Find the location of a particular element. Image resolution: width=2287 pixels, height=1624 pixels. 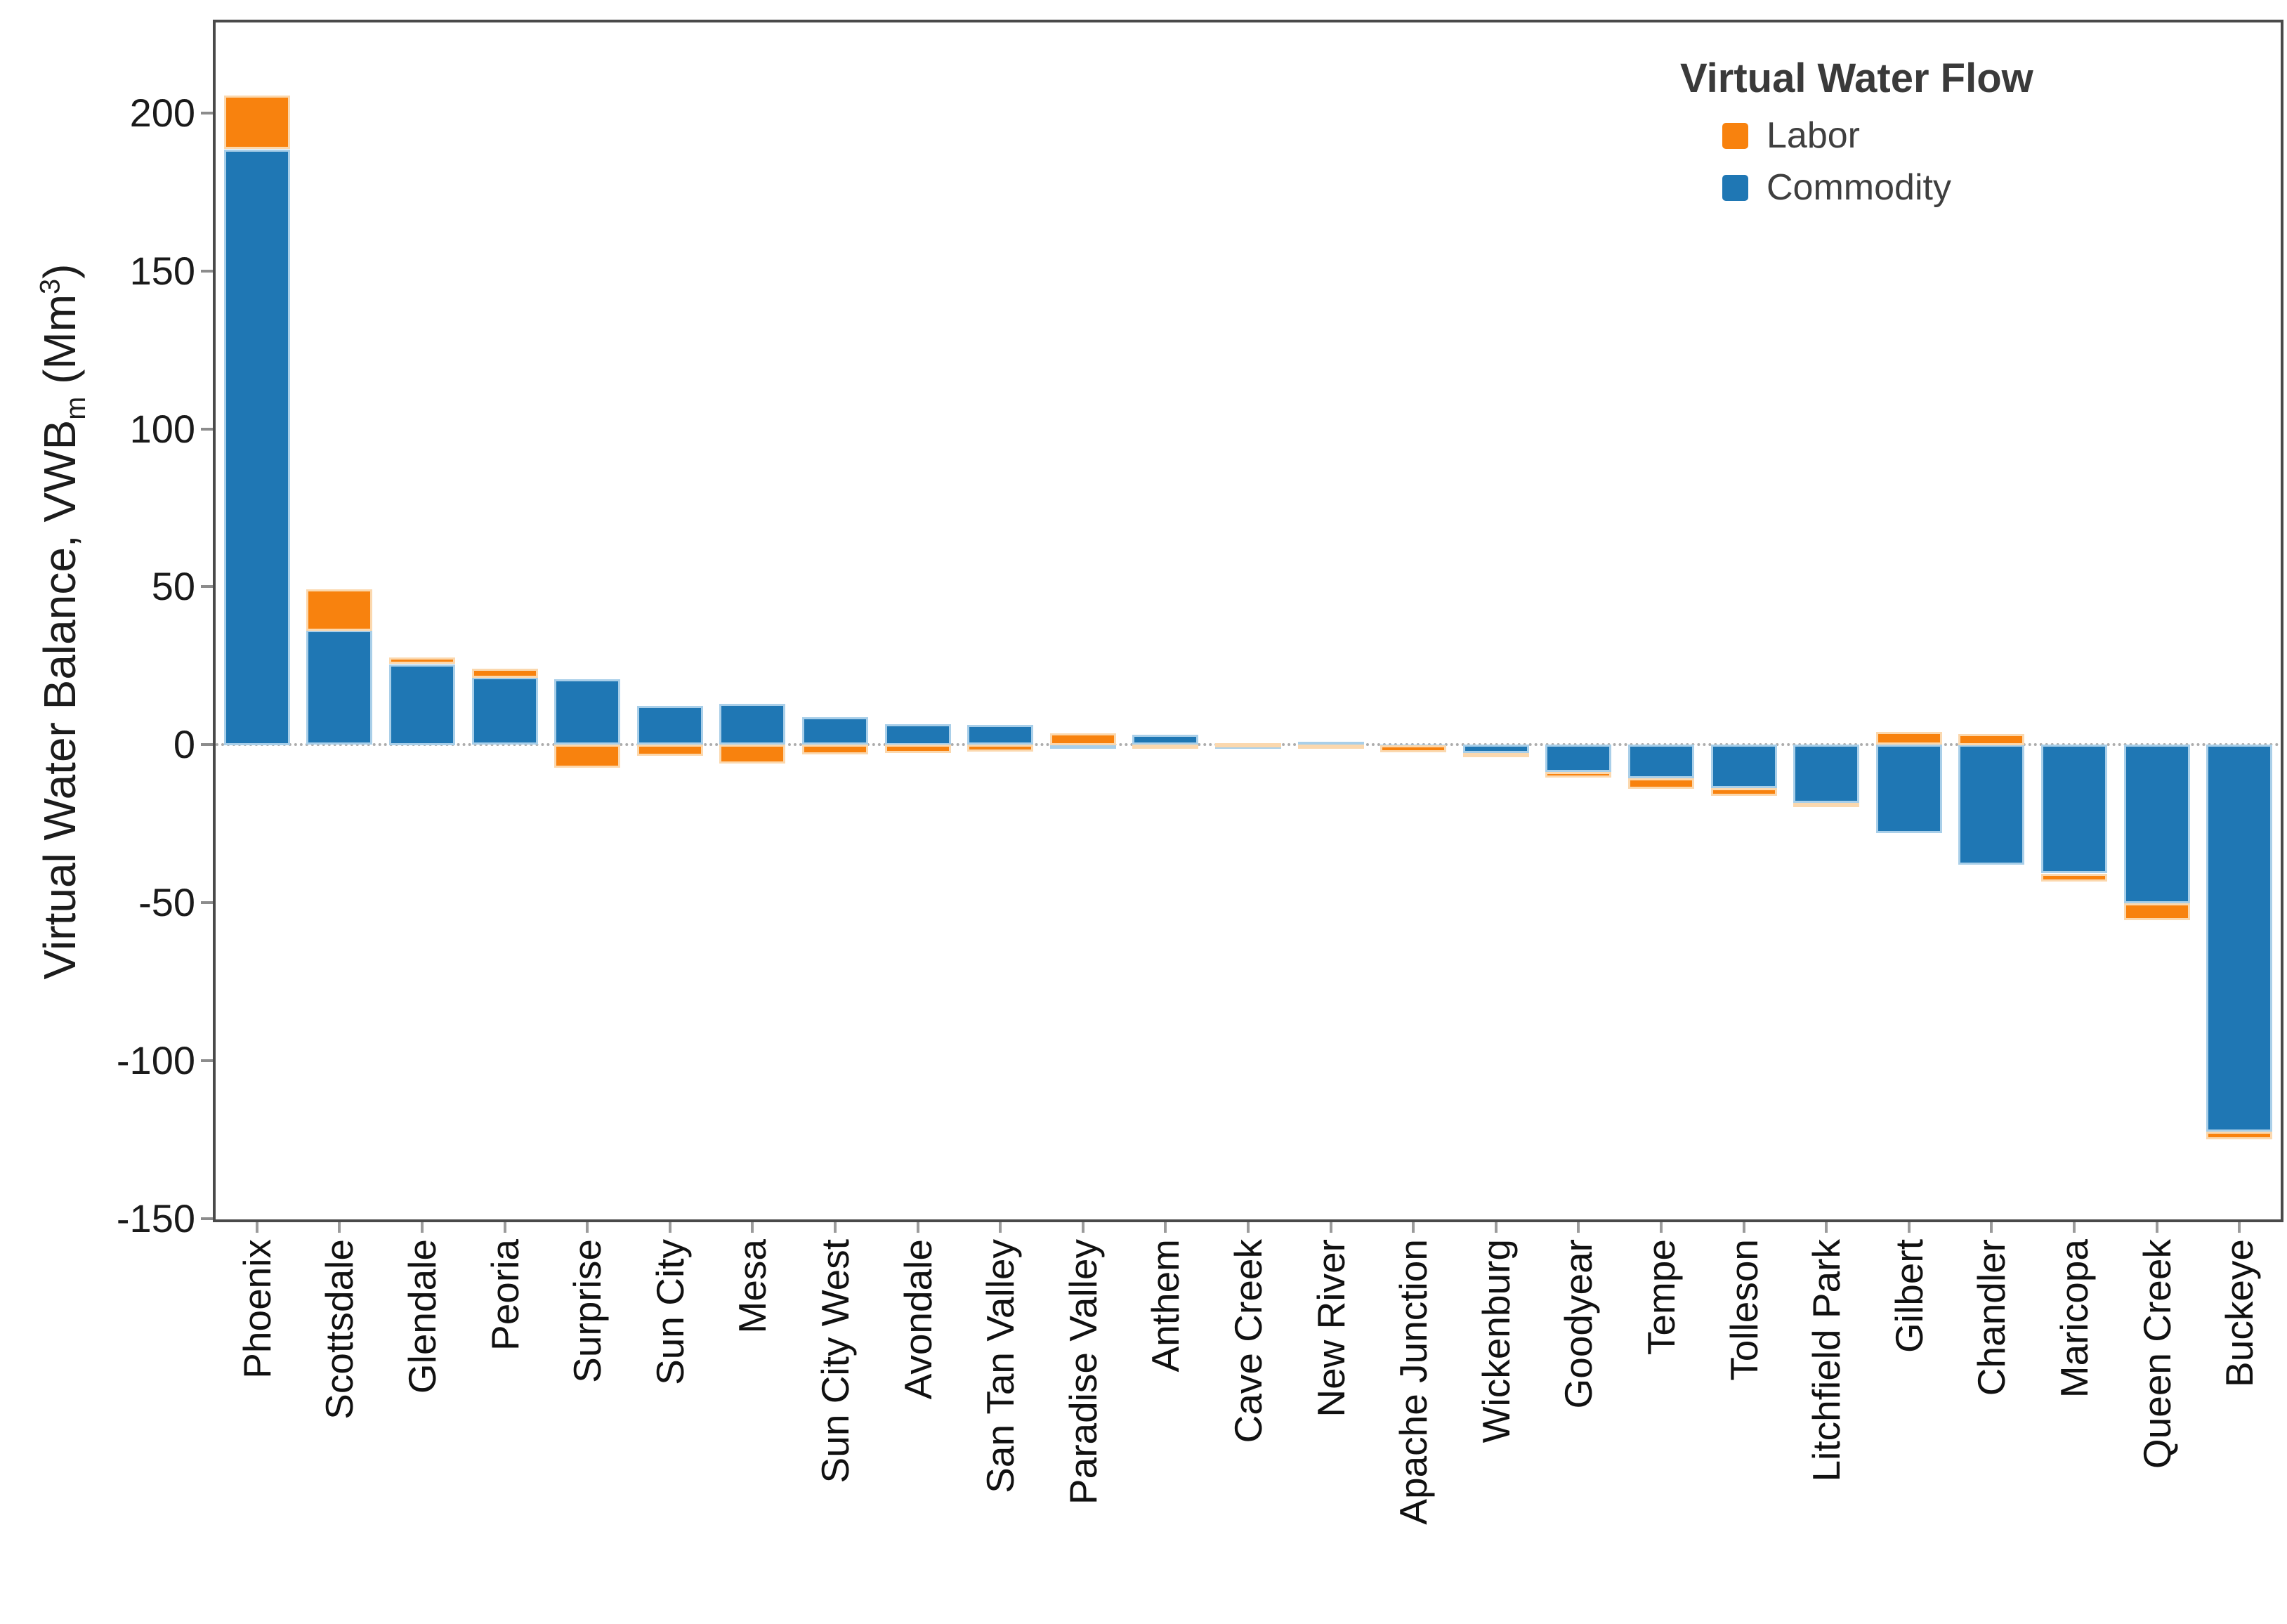

bar-segment-commodity-queen-creek is located at coordinates (2157, 824).